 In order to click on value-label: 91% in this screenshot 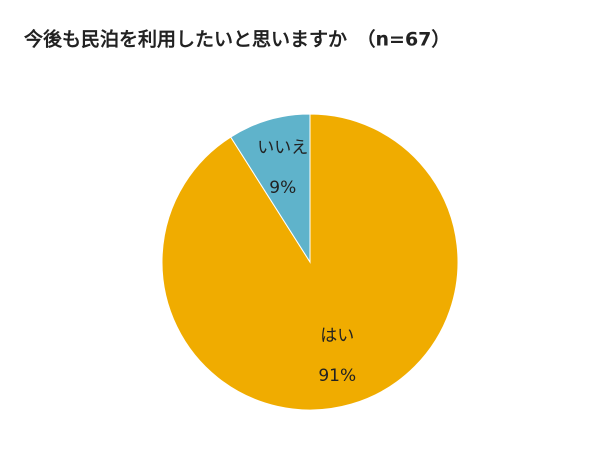, I will do `click(337, 376)`.